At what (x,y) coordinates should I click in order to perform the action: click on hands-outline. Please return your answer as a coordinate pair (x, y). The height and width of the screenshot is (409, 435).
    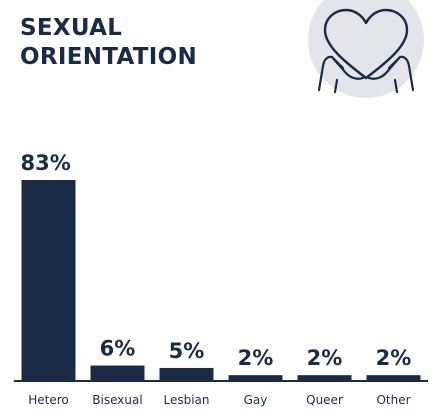
    Looking at the image, I should click on (366, 74).